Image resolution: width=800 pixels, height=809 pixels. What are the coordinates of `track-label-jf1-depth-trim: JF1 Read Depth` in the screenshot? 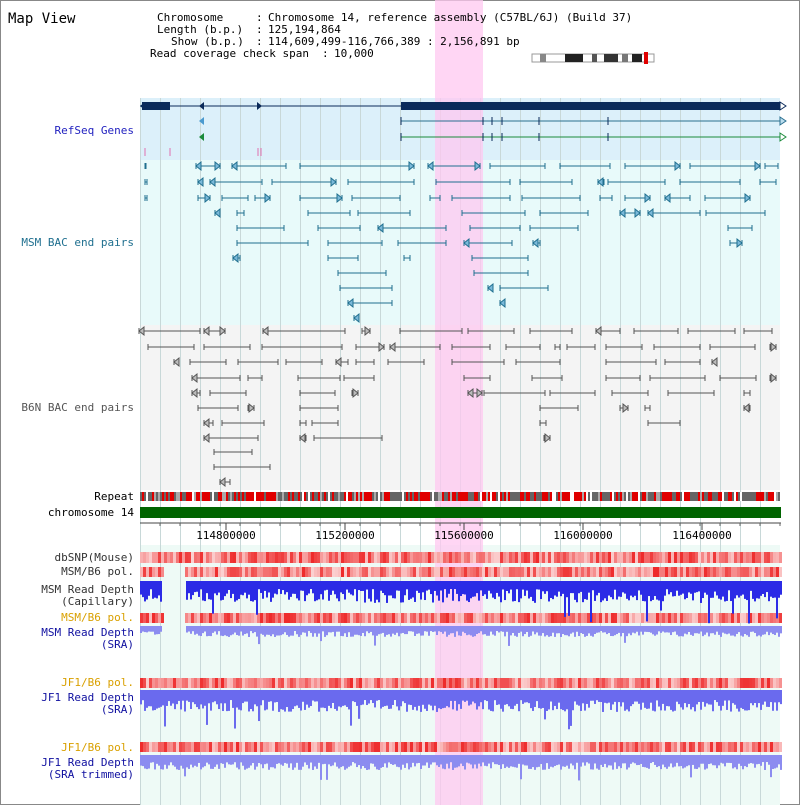 It's located at (87, 762).